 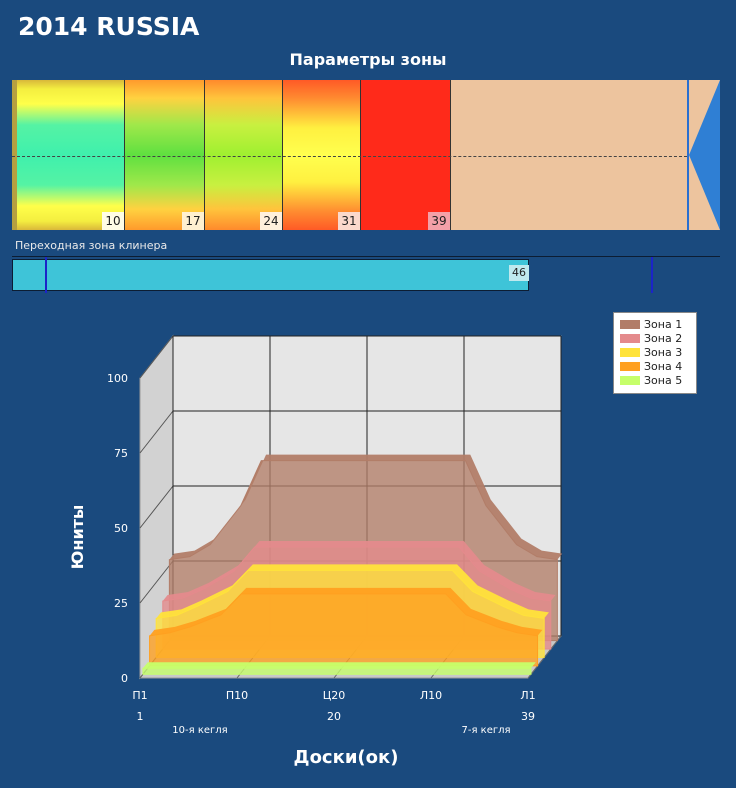 What do you see at coordinates (349, 221) in the screenshot?
I see `zone-segment-4-label: 31` at bounding box center [349, 221].